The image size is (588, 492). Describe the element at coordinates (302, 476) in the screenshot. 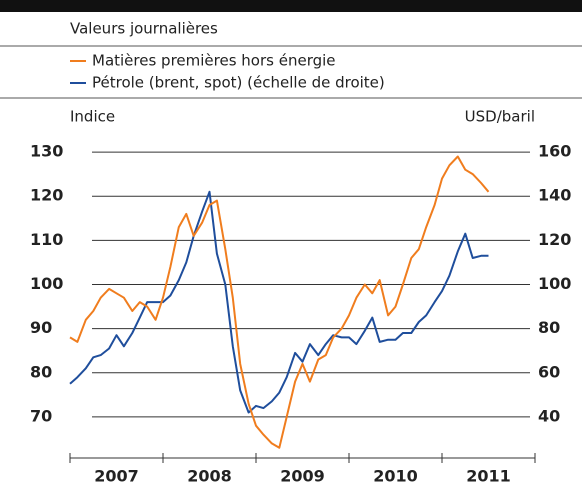

I see `x-tick-label: 2009` at that location.